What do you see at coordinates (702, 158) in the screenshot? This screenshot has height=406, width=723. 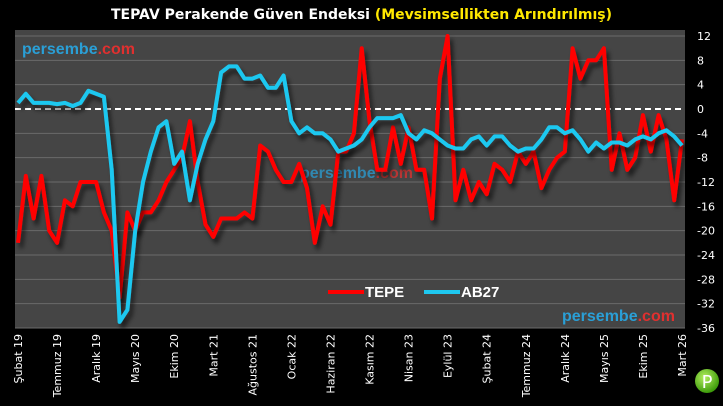 I see `y-tick-label: -8` at bounding box center [702, 158].